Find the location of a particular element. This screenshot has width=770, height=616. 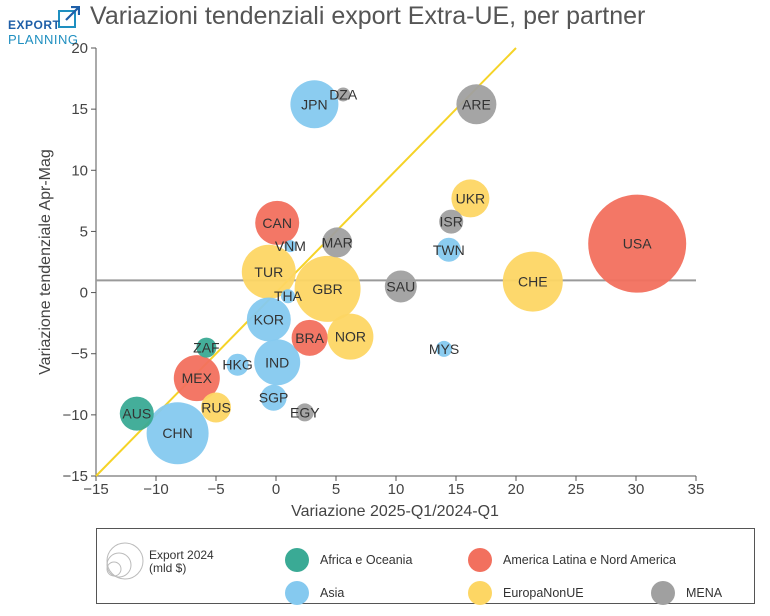

bubble-vnm is located at coordinates (290, 246).